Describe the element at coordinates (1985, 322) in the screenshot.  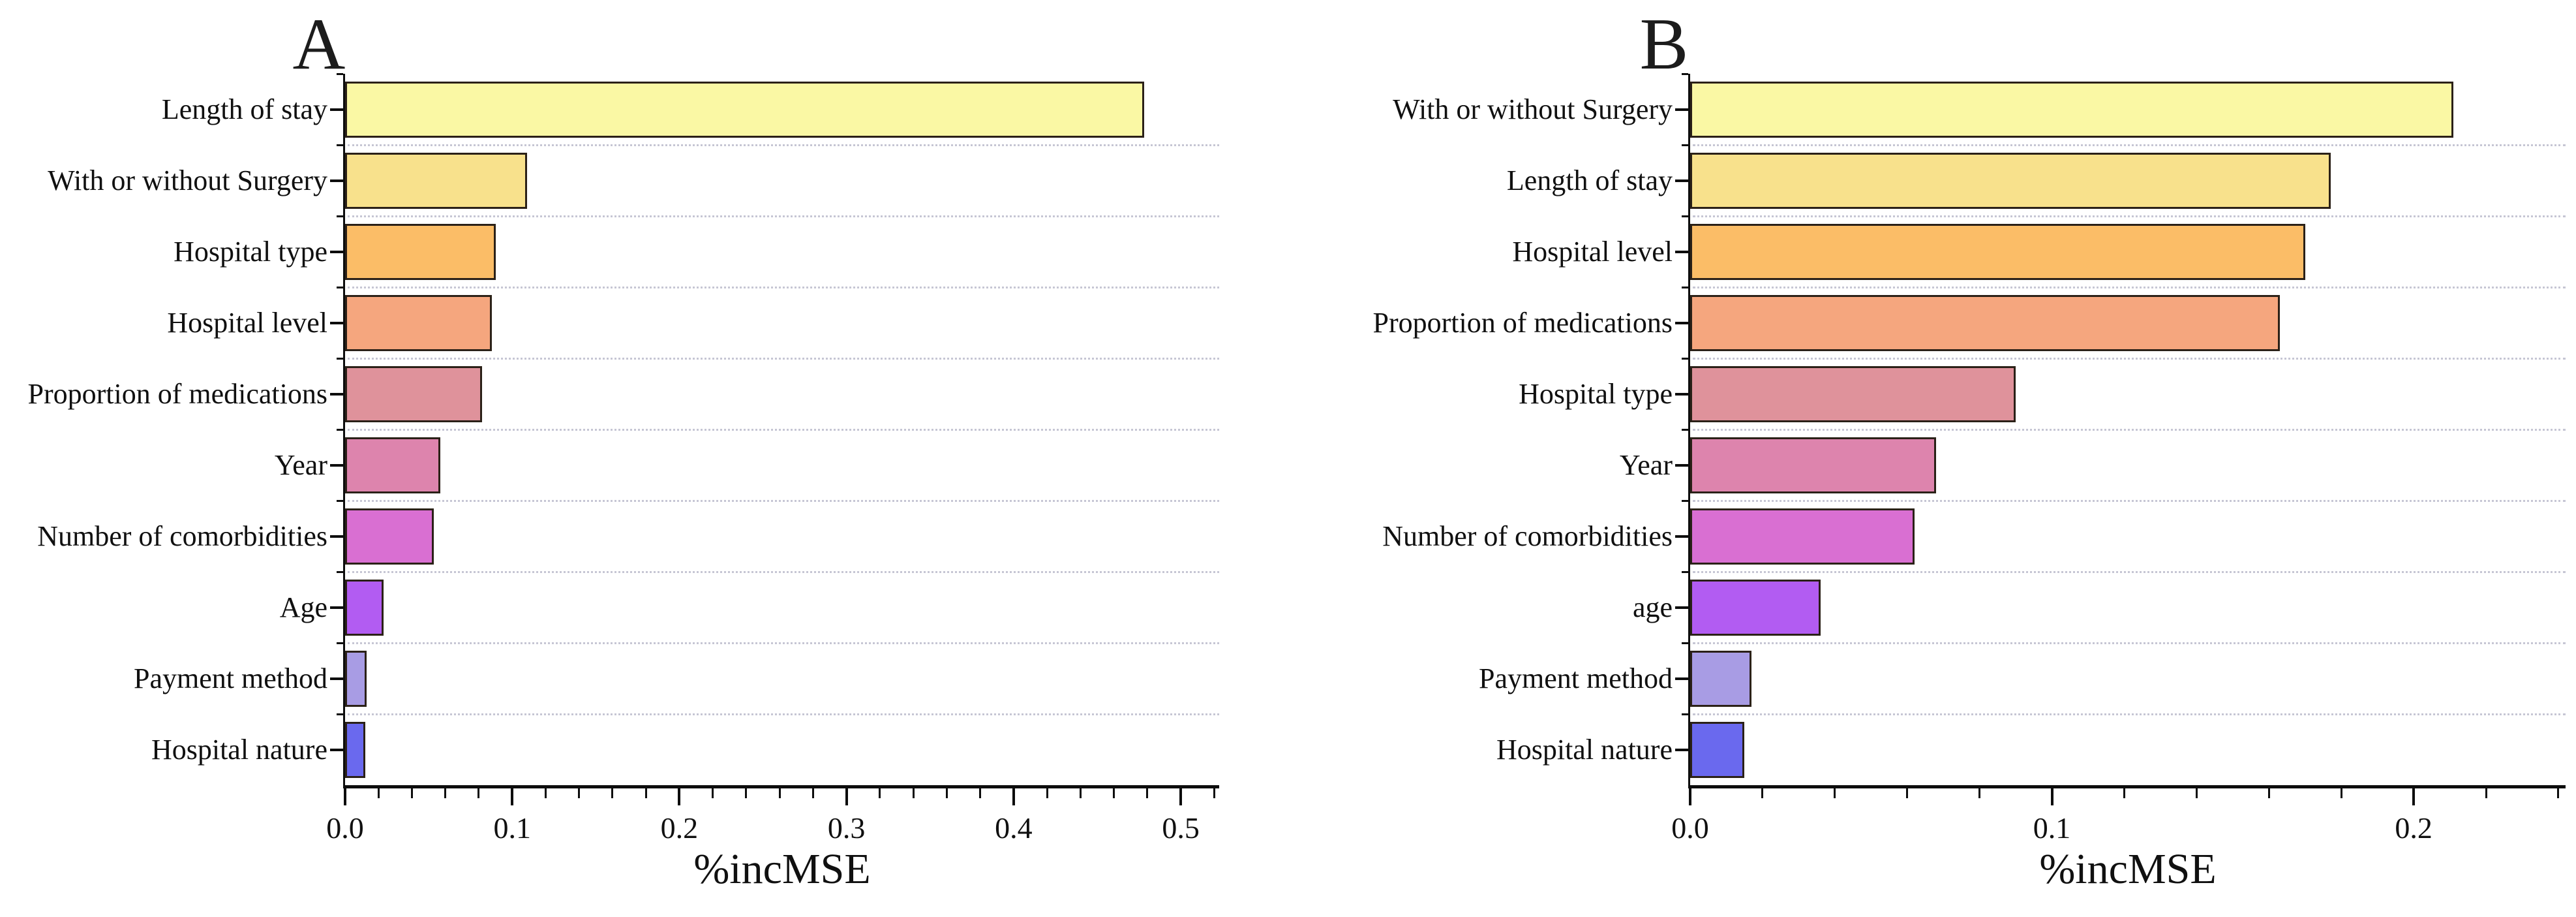
I see `bar-proportion-of-medications` at that location.